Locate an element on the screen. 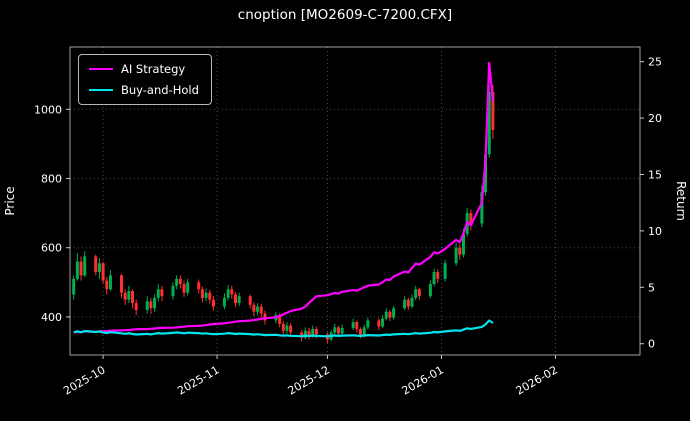 This screenshot has height=421, width=690. legend-item-ai-strategy: AI Strategy is located at coordinates (144, 69).